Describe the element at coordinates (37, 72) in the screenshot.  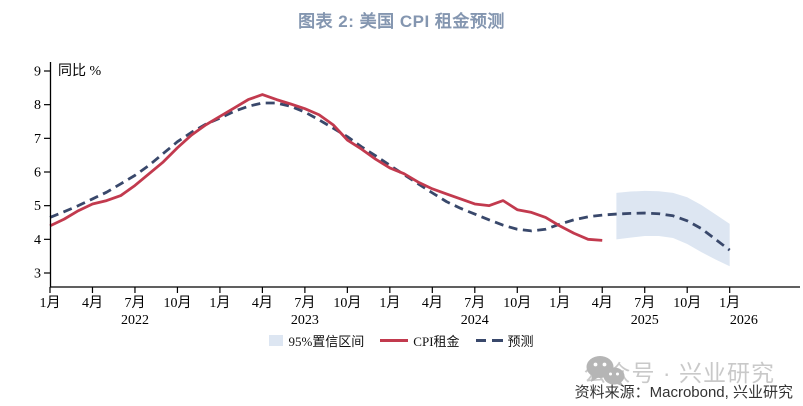
I see `y-tick-label: 9` at that location.